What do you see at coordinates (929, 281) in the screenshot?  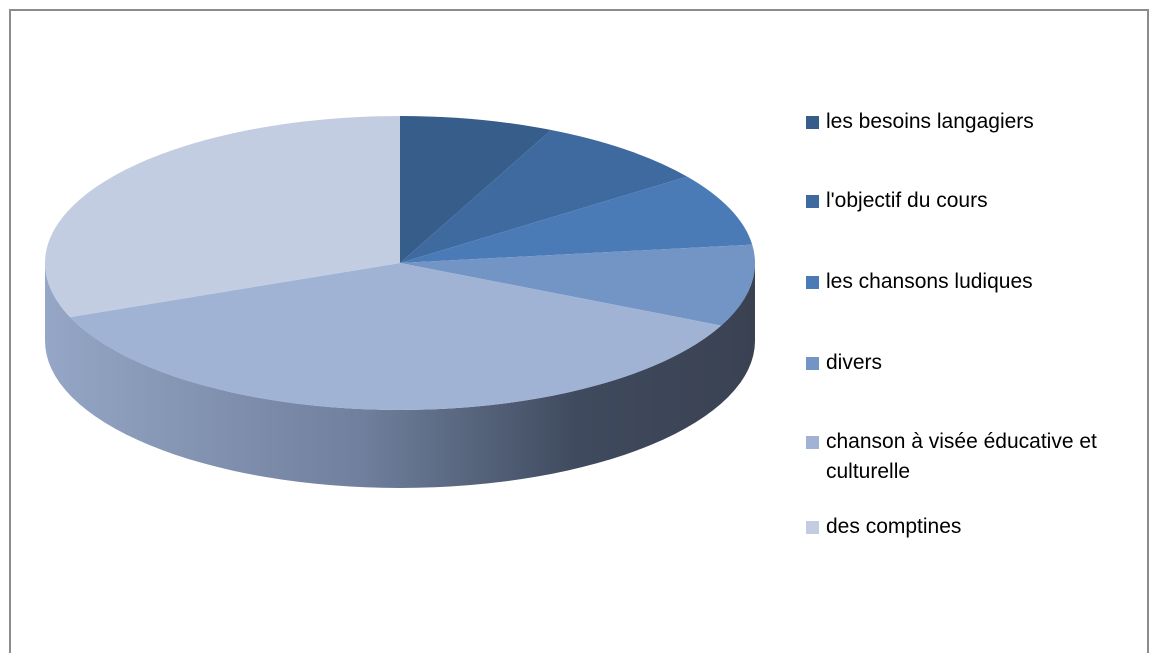 I see `legend-label: les chansons ludiques` at bounding box center [929, 281].